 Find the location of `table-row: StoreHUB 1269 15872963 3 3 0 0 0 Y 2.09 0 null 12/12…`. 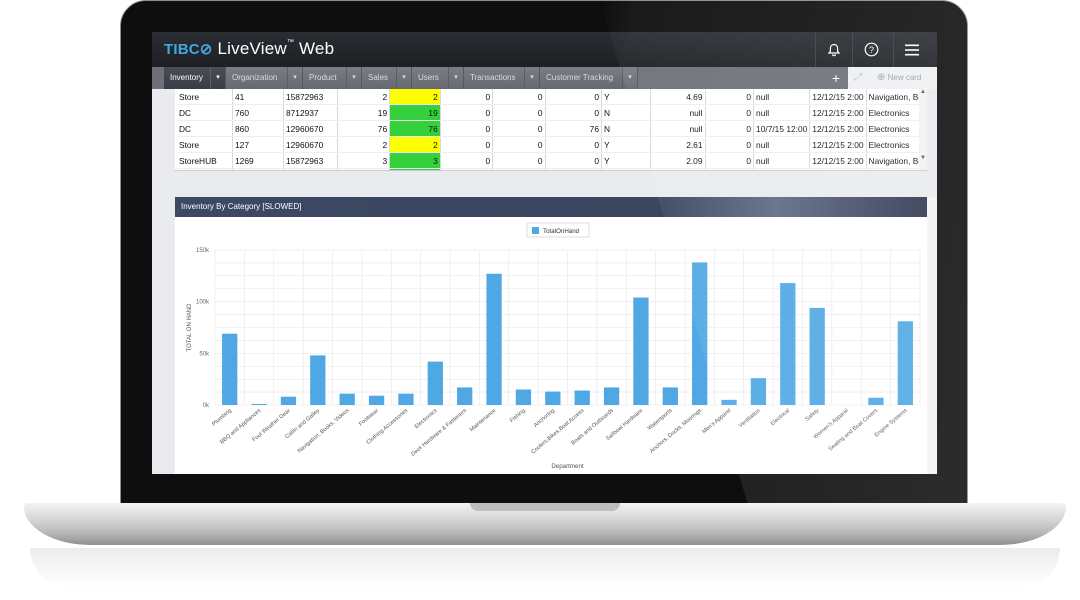

table-row: StoreHUB 1269 15872963 3 3 0 0 0 Y 2.09 0 null 12/12… is located at coordinates (552, 160).